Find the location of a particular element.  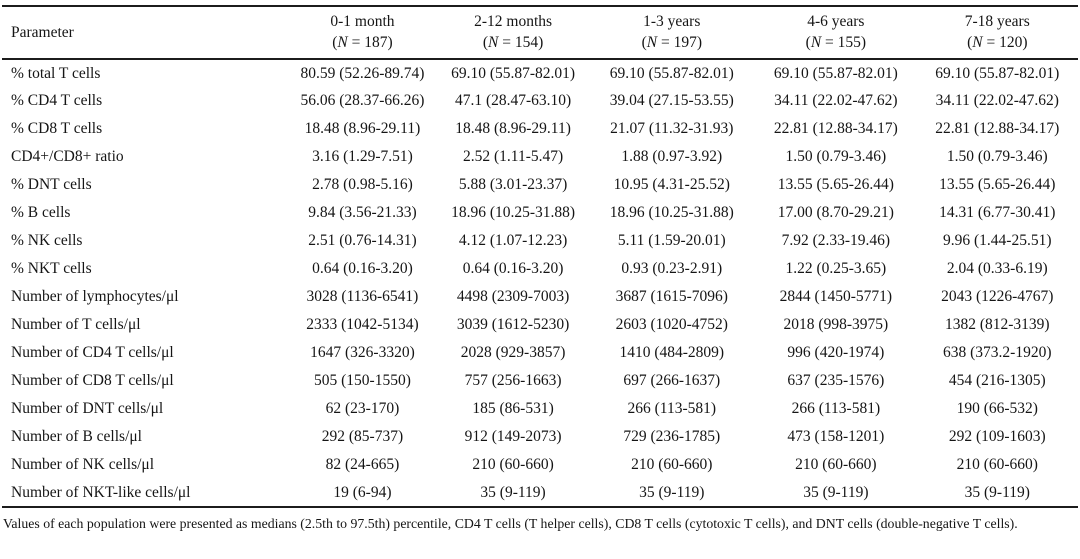

value-cell: 5.88 (3.01-23.37) is located at coordinates (513, 184).